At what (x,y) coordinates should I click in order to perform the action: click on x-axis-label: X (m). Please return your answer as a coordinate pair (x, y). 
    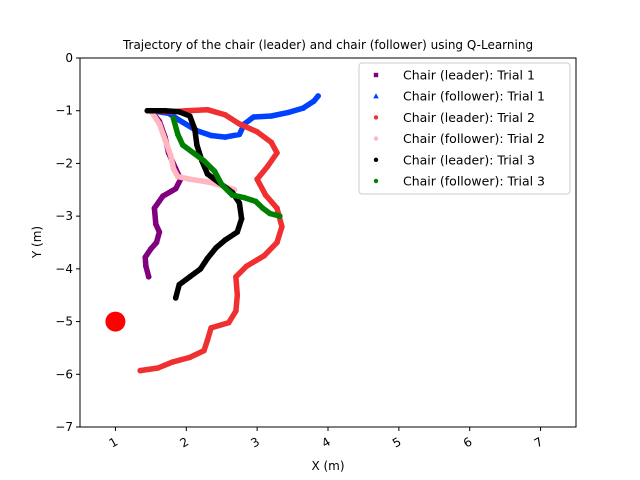
    Looking at the image, I should click on (327, 466).